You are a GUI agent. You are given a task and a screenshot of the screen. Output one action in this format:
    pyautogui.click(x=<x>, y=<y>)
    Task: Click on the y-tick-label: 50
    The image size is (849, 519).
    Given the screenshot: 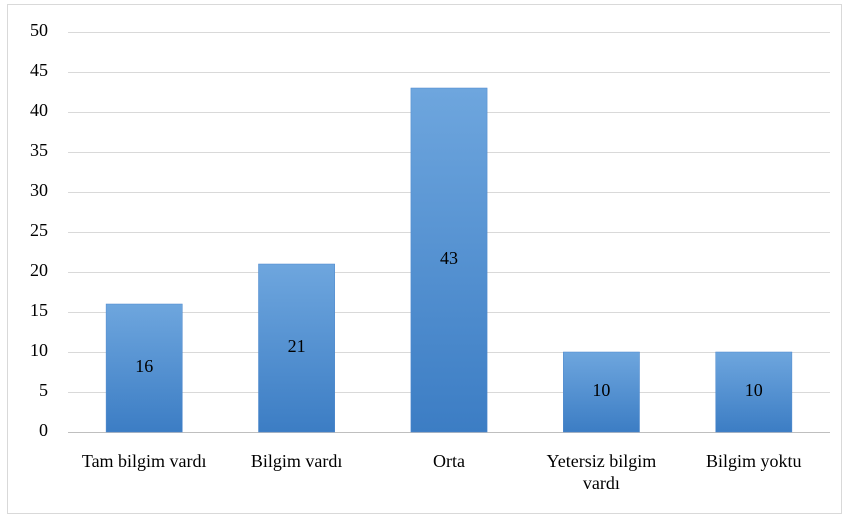 What is the action you would take?
    pyautogui.click(x=39, y=30)
    